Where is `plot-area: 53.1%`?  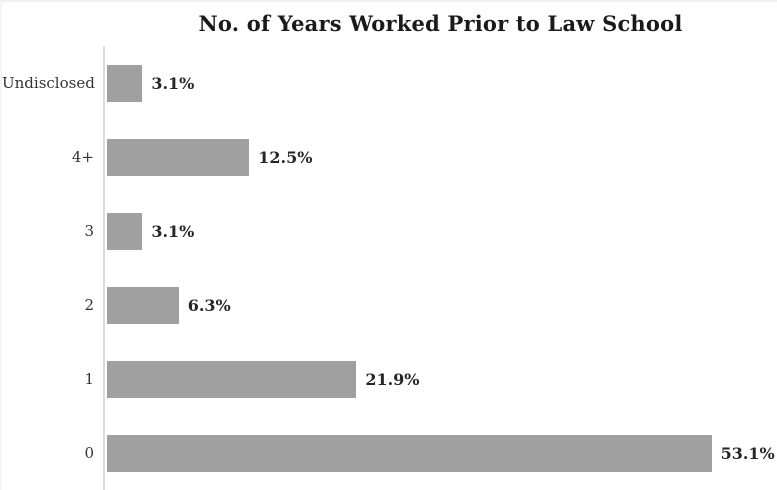 plot-area: 53.1% is located at coordinates (440, 453).